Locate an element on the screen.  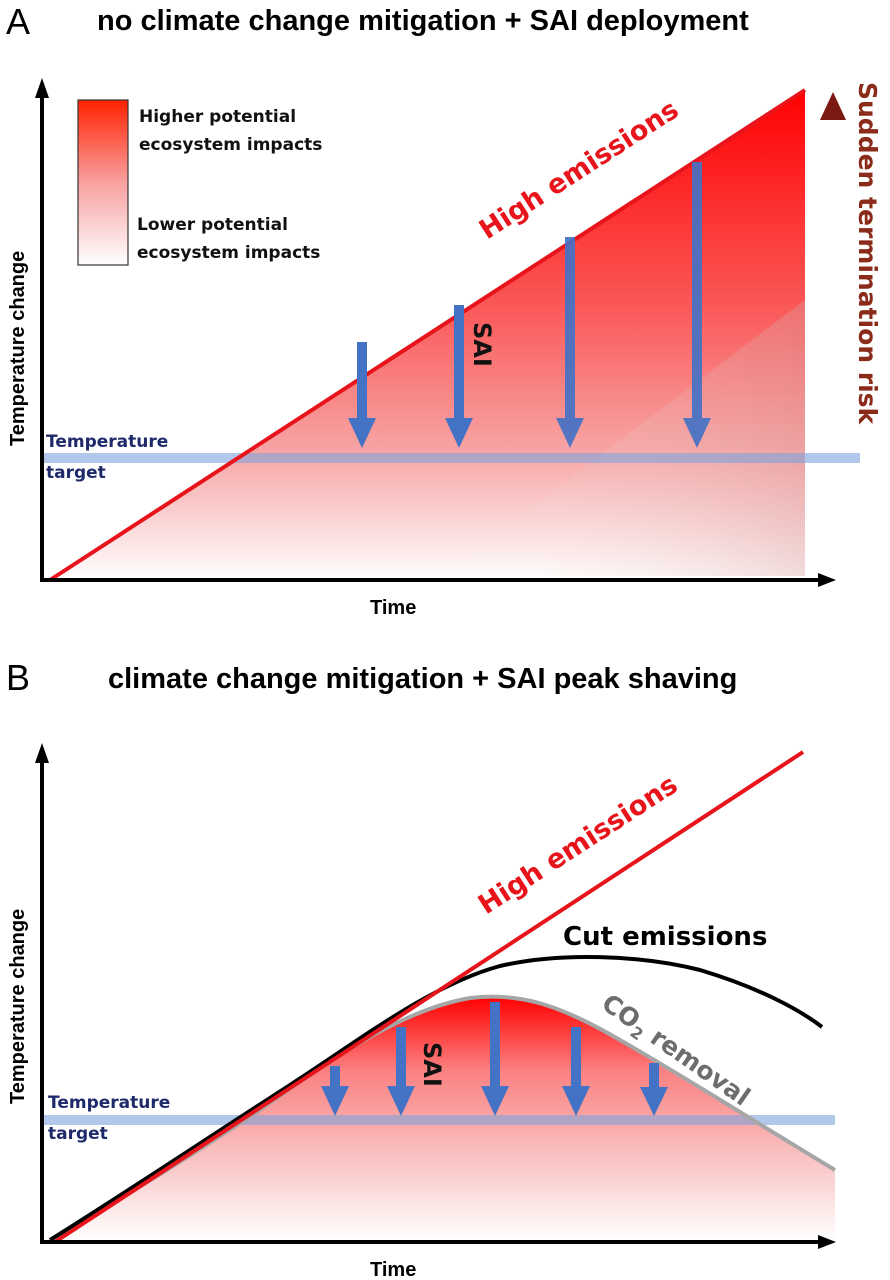
panel-a-y-axis-arrowhead-icon is located at coordinates (42, 88).